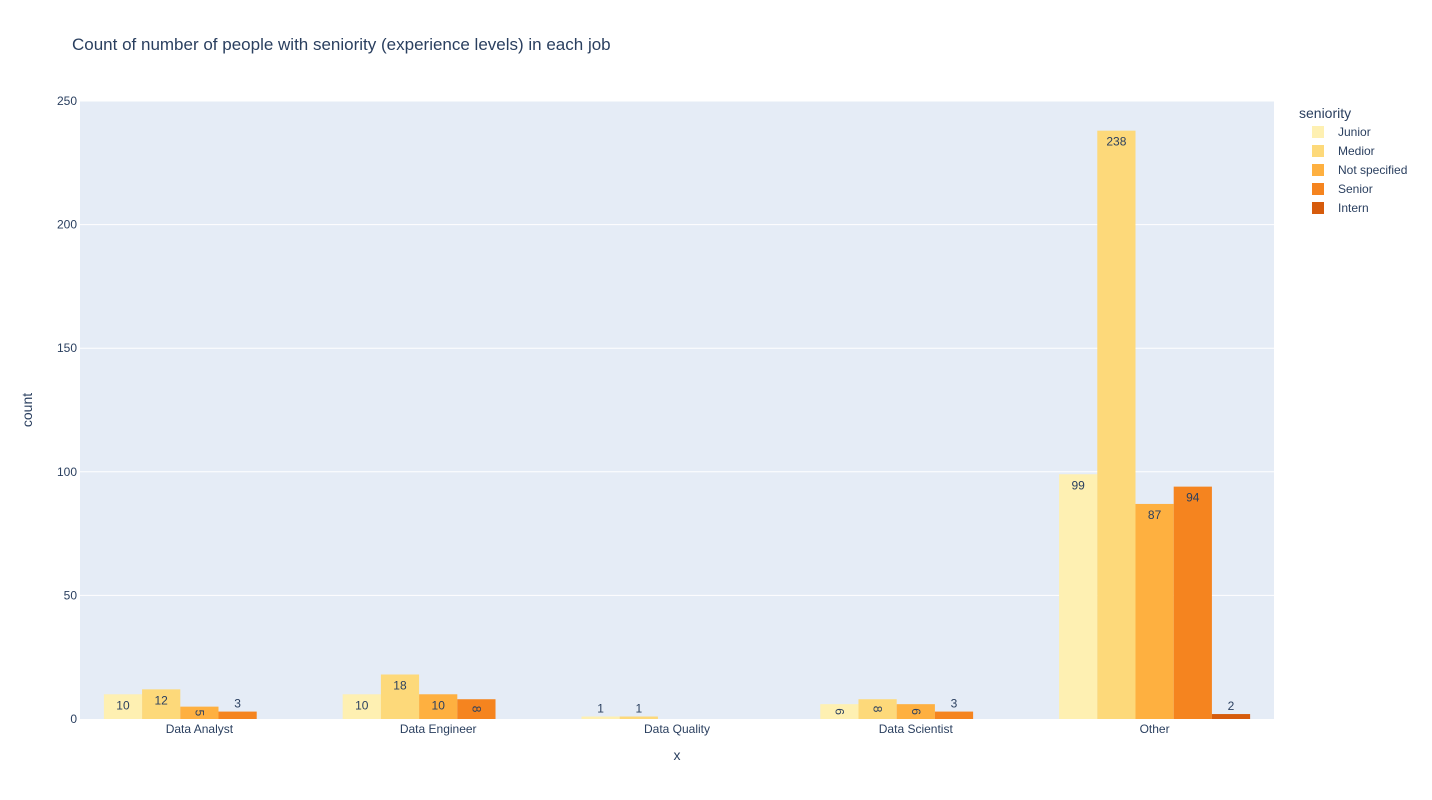  What do you see at coordinates (677, 755) in the screenshot?
I see `x-axis-title: x` at bounding box center [677, 755].